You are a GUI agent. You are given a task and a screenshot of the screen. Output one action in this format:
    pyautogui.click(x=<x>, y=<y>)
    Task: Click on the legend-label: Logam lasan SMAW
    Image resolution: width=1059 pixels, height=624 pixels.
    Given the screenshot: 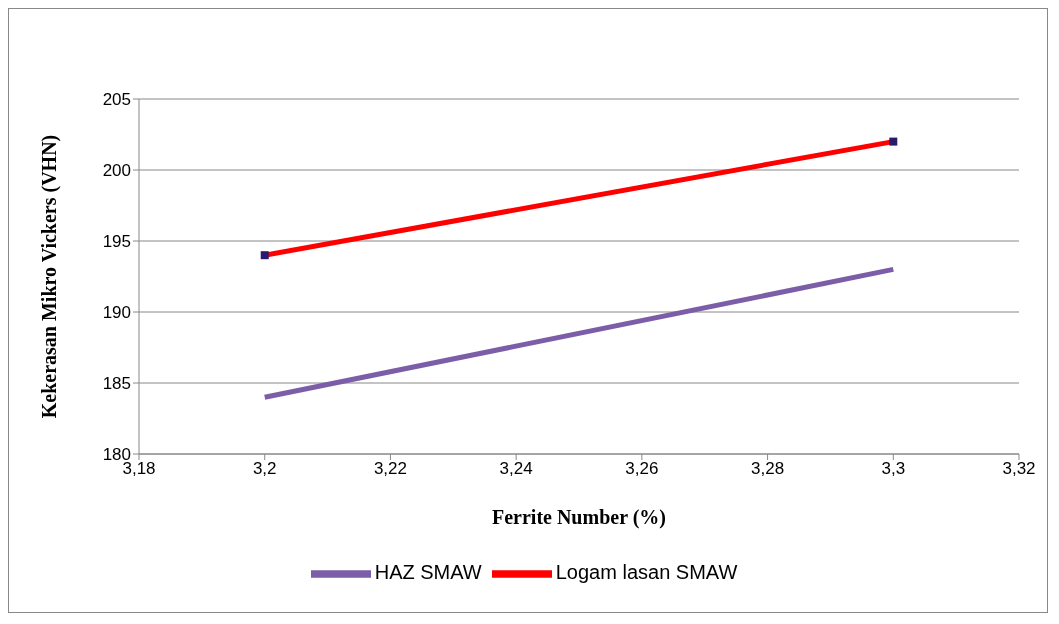 What is the action you would take?
    pyautogui.click(x=646, y=572)
    